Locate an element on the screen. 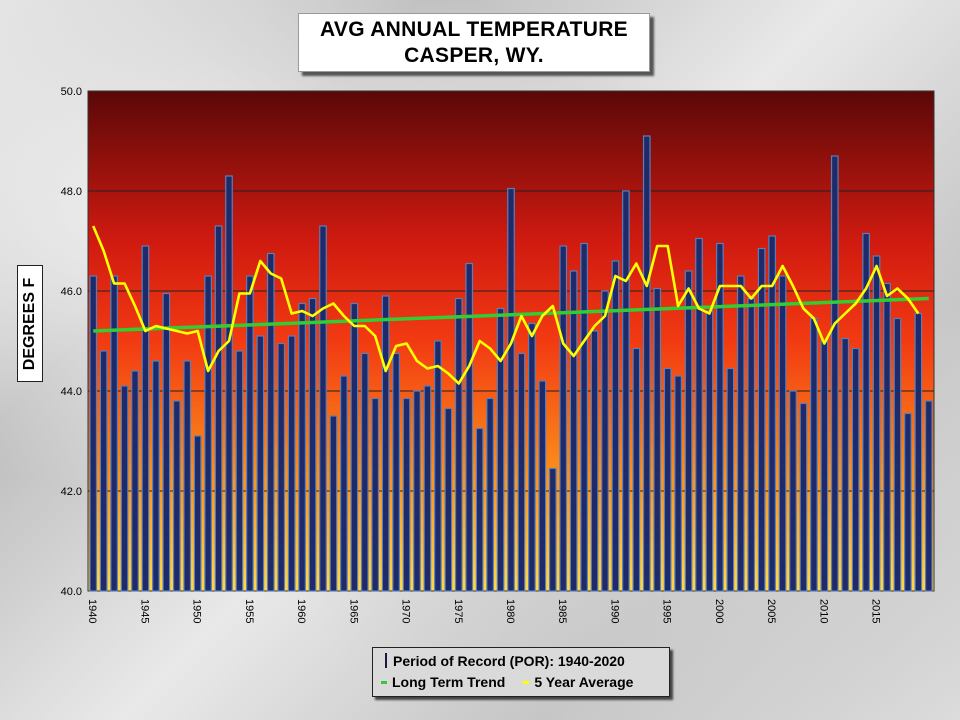 Image resolution: width=960 pixels, height=720 pixels. legend-bar-swatch is located at coordinates (386, 660).